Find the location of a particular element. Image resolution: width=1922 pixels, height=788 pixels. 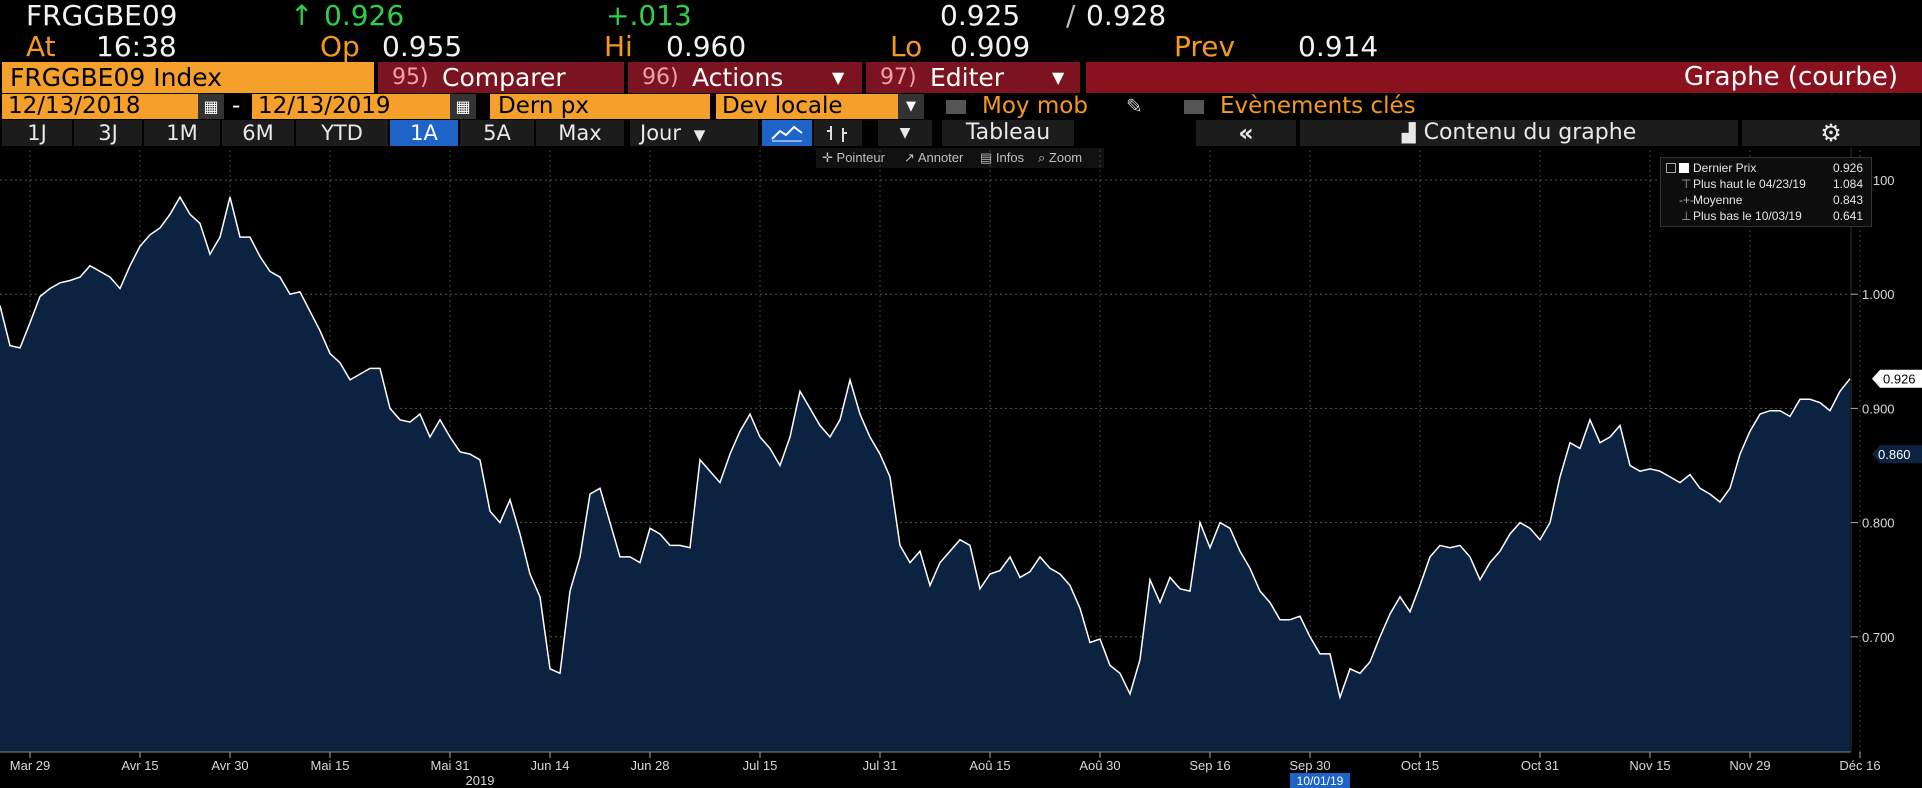

date-dash: - is located at coordinates (236, 106).